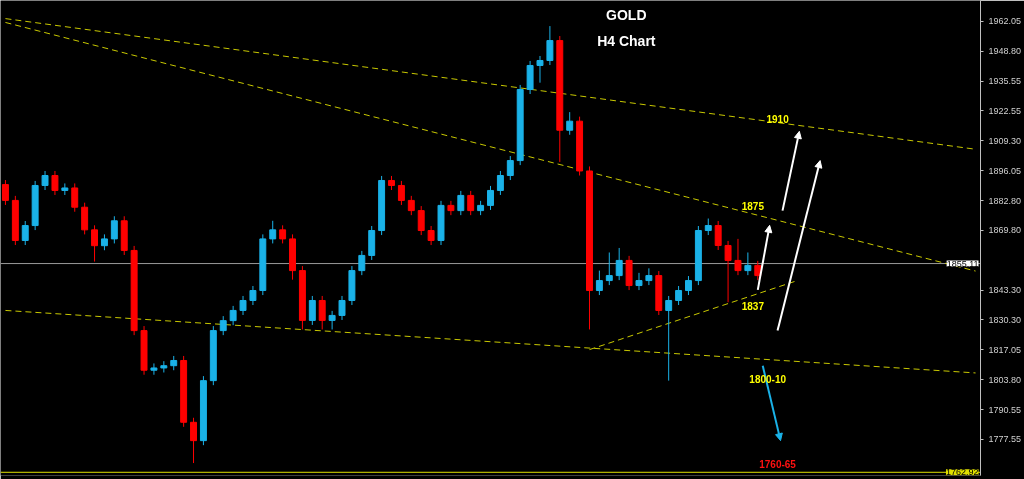 This screenshot has width=1024, height=479. I want to click on annotation: 1837, so click(753, 306).